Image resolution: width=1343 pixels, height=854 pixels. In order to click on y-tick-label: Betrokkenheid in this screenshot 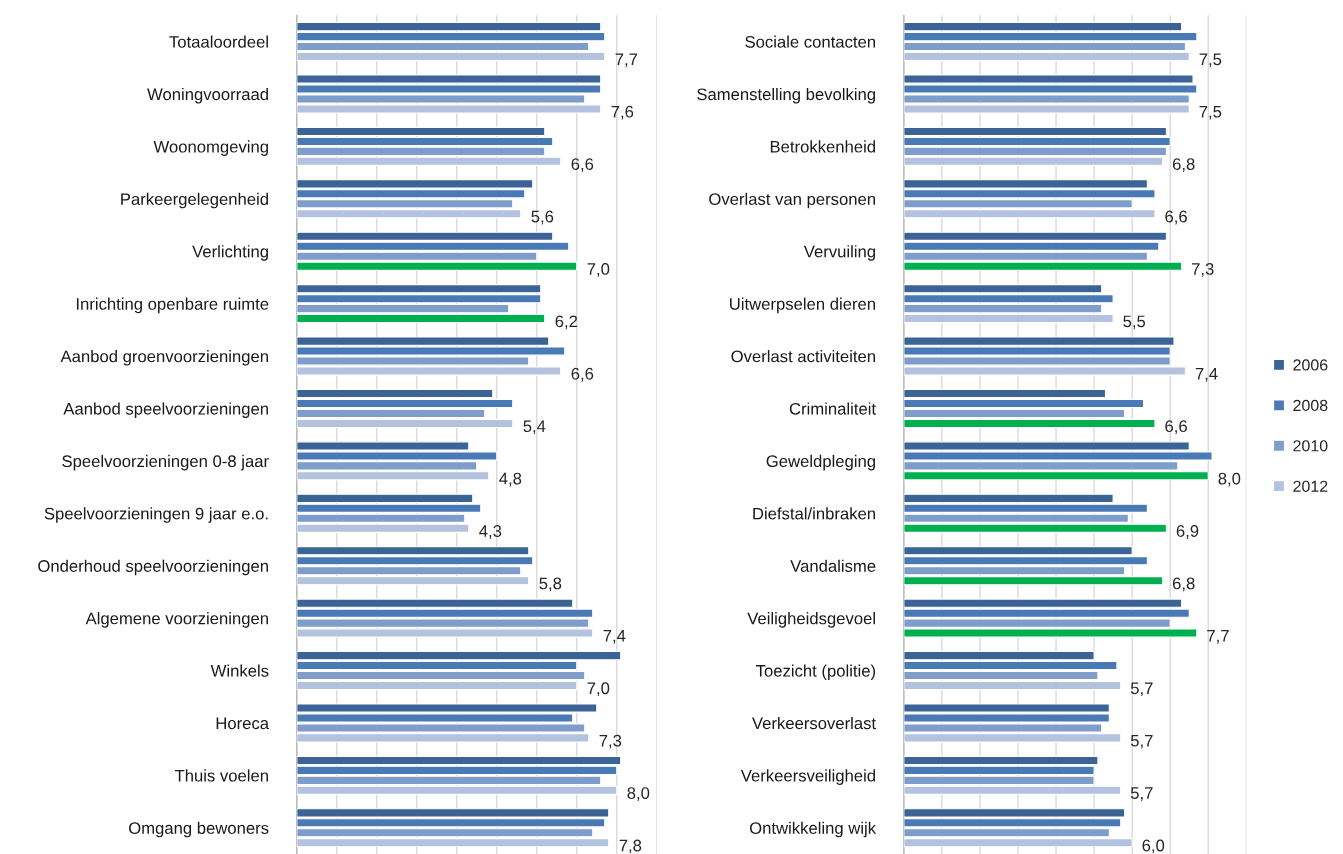, I will do `click(822, 146)`.